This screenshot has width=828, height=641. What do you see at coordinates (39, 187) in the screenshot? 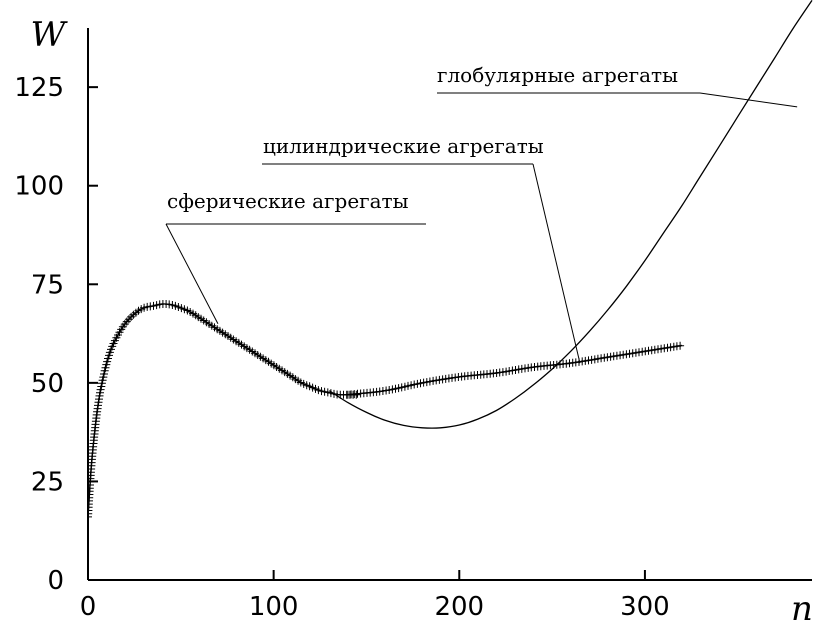
I see `y-tick-label: 100` at bounding box center [39, 187].